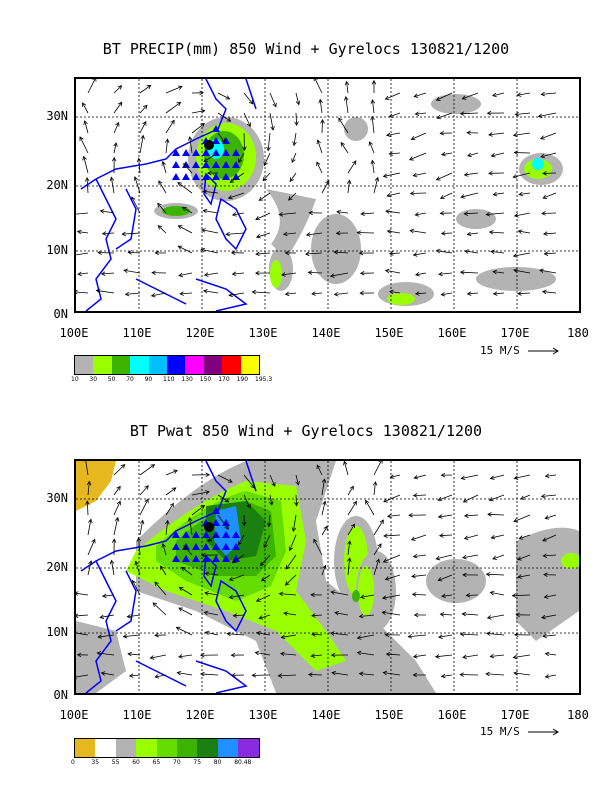 The image size is (612, 792). Describe the element at coordinates (95, 762) in the screenshot. I see `colorbar-label: 35` at that location.